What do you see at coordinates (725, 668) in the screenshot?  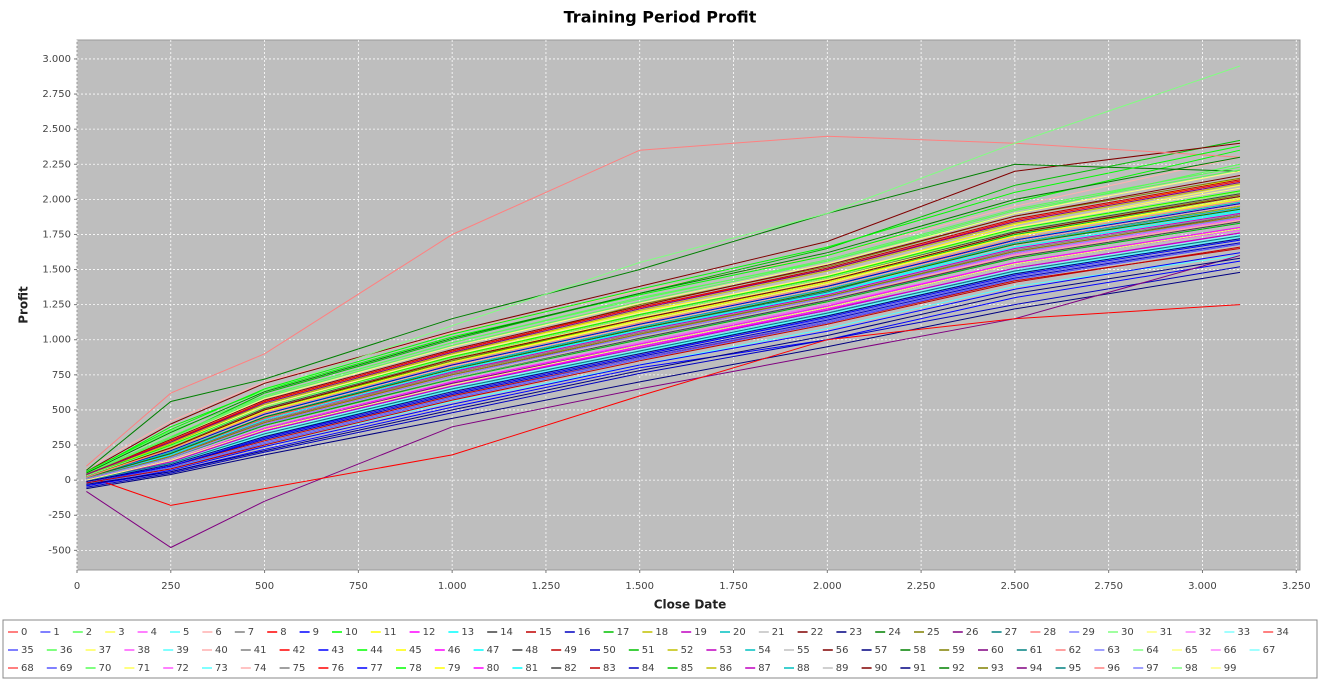 I see `legend-label: 86` at bounding box center [725, 668].